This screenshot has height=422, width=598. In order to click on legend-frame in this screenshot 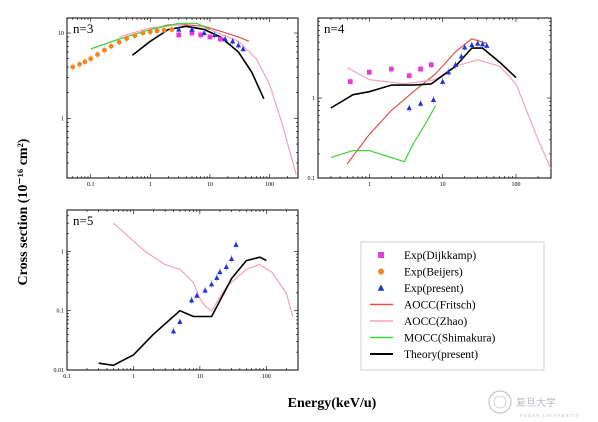, I will do `click(452, 306)`.